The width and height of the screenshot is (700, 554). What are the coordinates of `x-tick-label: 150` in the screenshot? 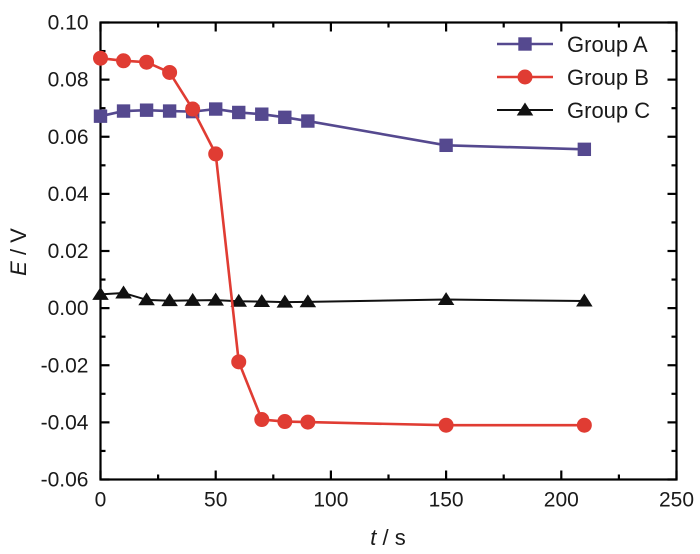 It's located at (446, 500).